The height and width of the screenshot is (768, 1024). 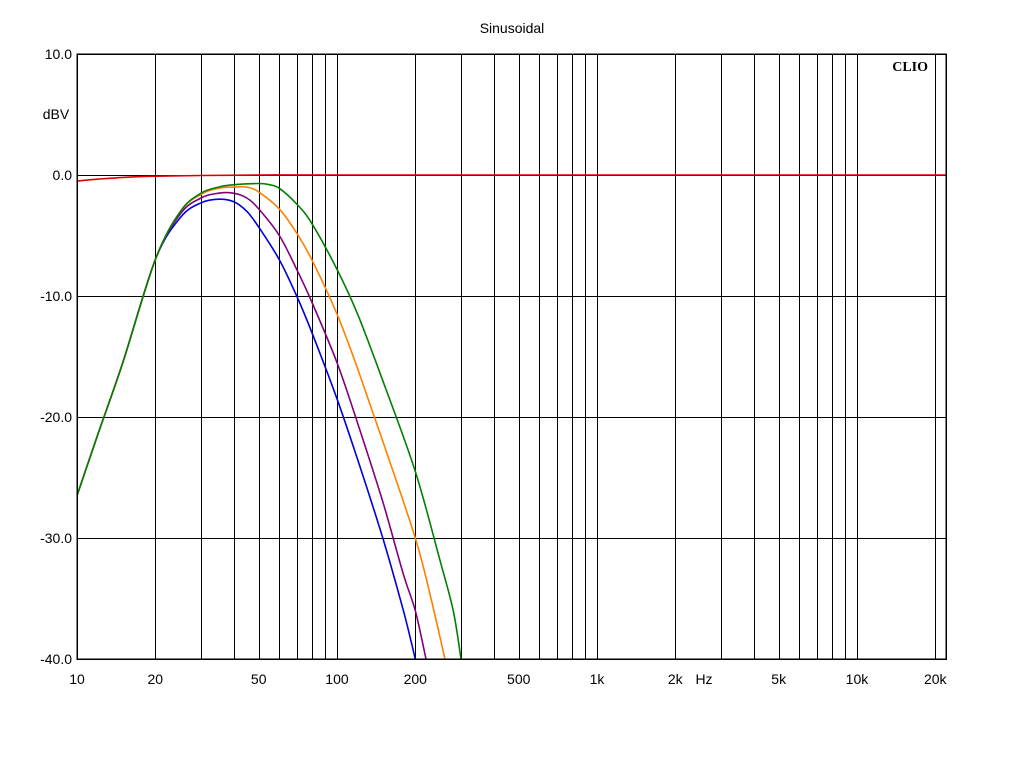 What do you see at coordinates (512, 28) in the screenshot?
I see `chart-title: Sinusoidal` at bounding box center [512, 28].